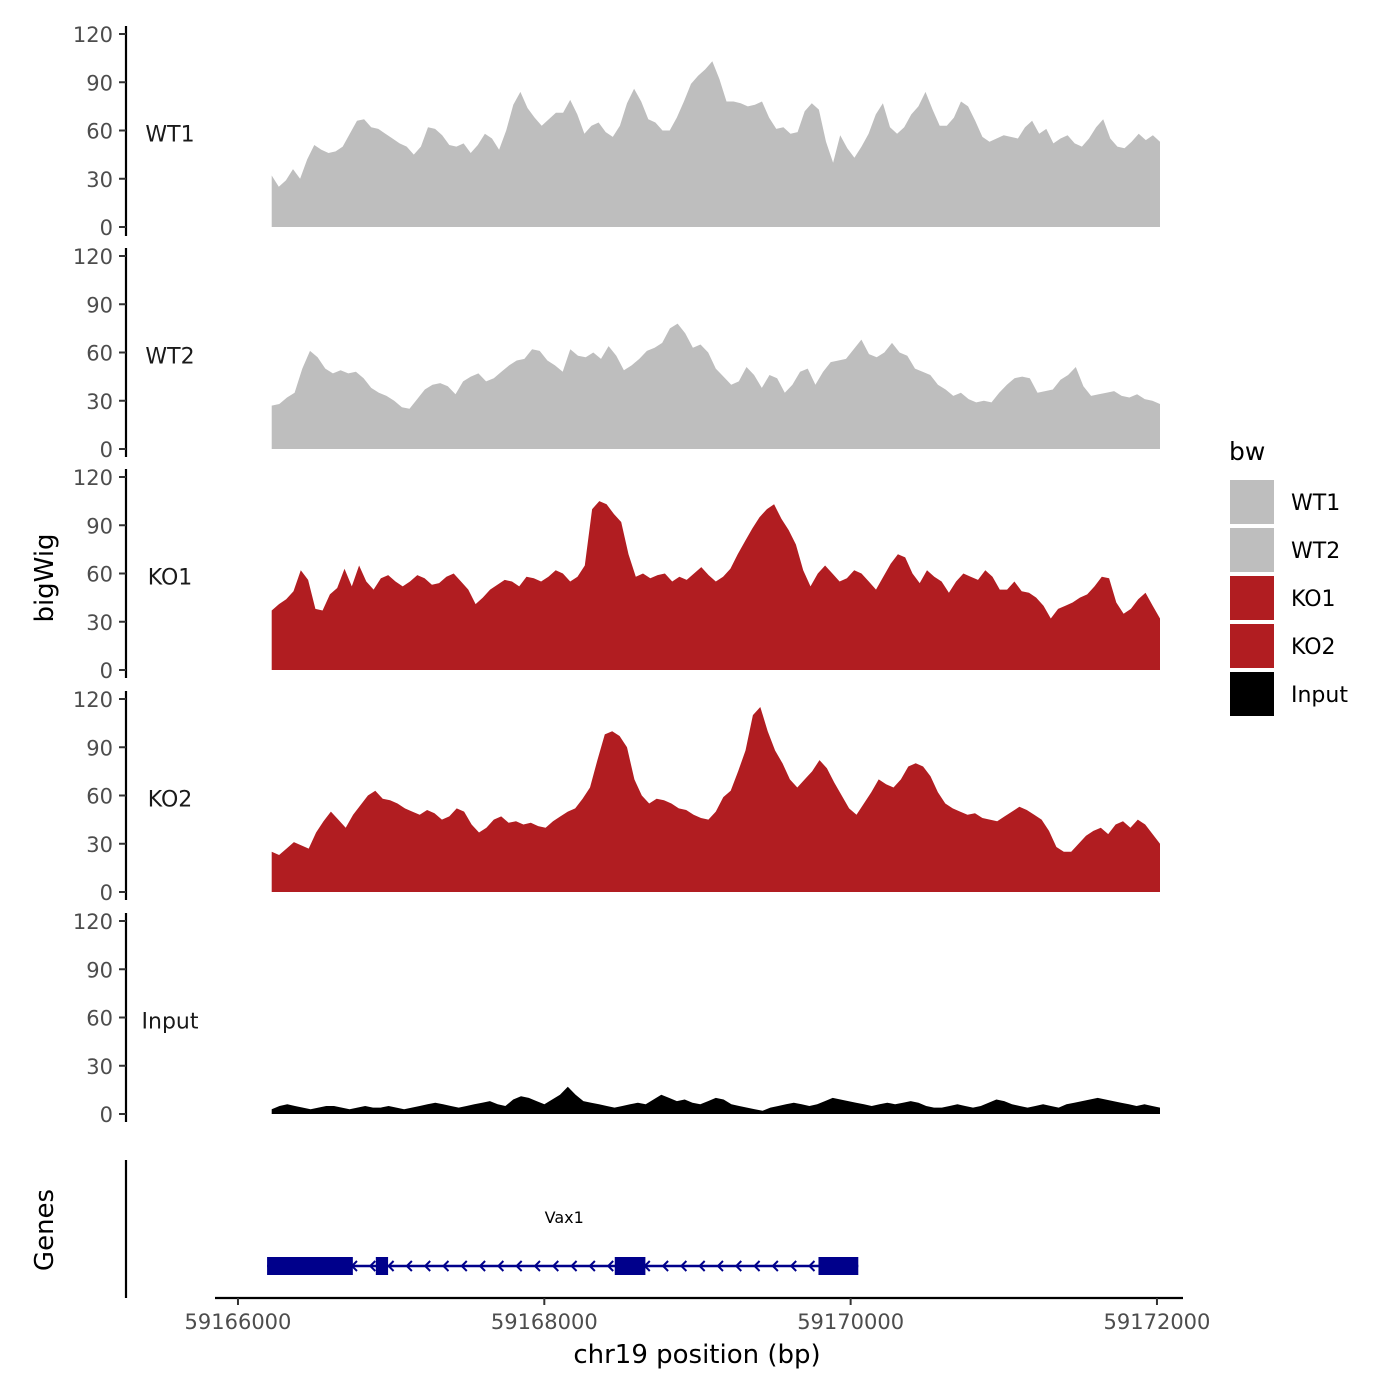 The height and width of the screenshot is (1400, 1400). I want to click on legend-key-input, so click(1252, 694).